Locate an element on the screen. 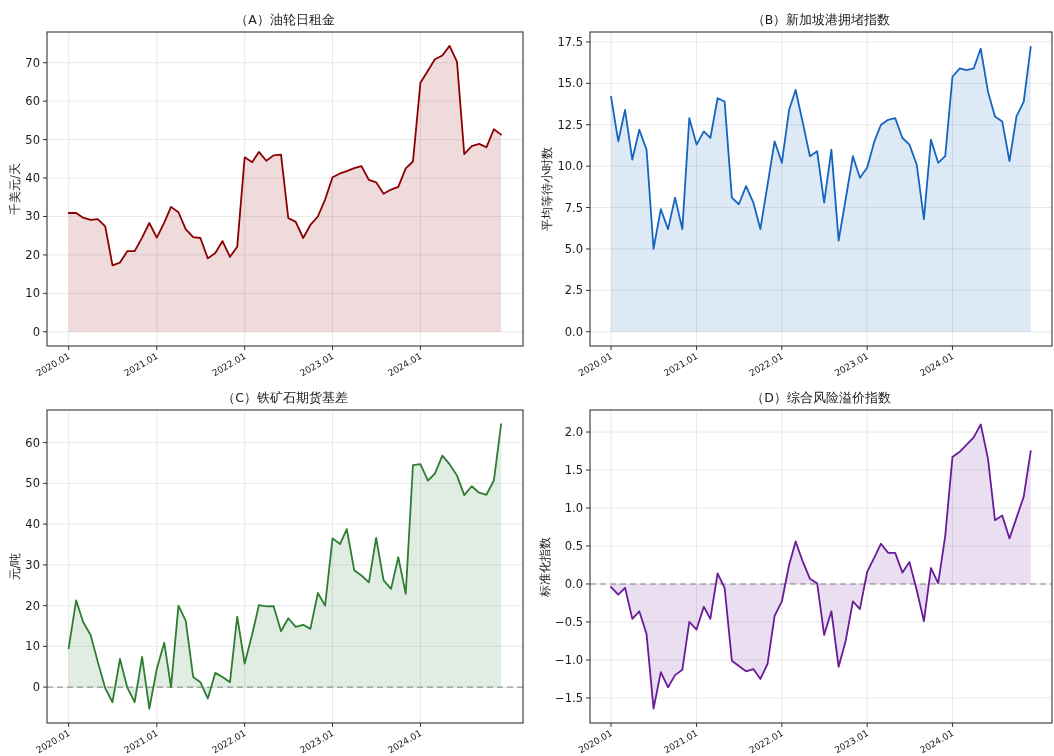 The image size is (1054, 756). chart-title: （B）新加坡港拥堵指数 is located at coordinates (821, 19).